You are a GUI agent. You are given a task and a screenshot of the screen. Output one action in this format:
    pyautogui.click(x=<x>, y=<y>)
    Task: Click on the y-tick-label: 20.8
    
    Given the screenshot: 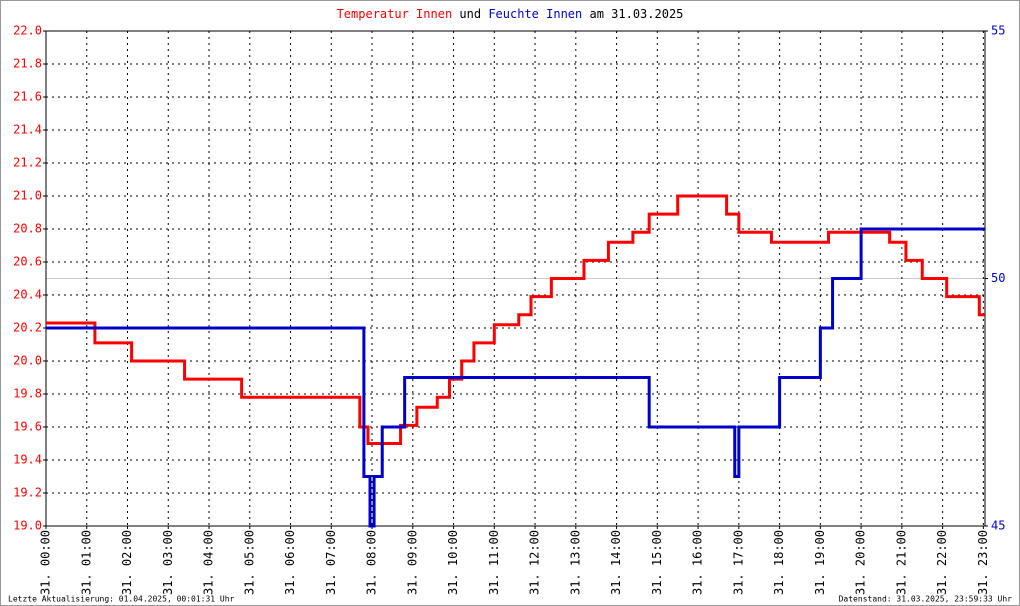 What is the action you would take?
    pyautogui.click(x=27, y=229)
    